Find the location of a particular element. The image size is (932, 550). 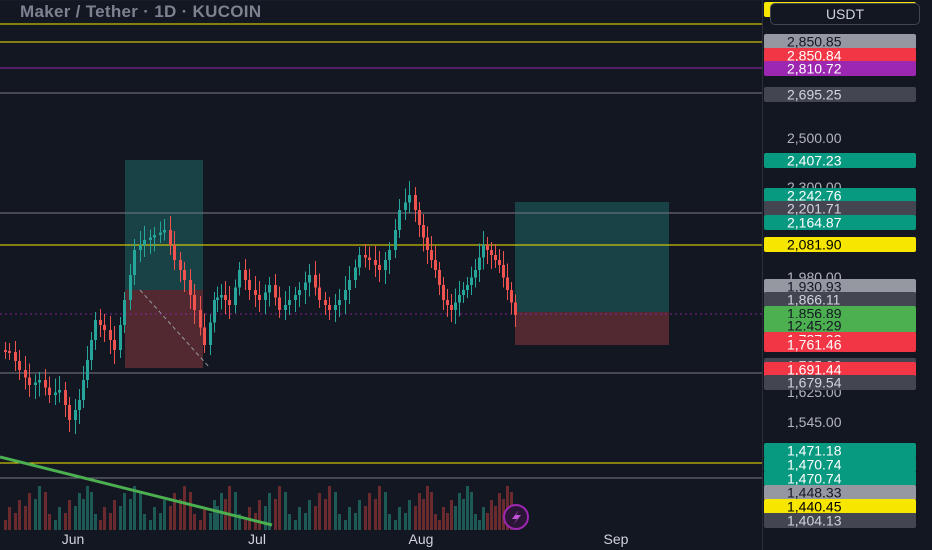

price-tag-label: 2,242.76 is located at coordinates (814, 196).